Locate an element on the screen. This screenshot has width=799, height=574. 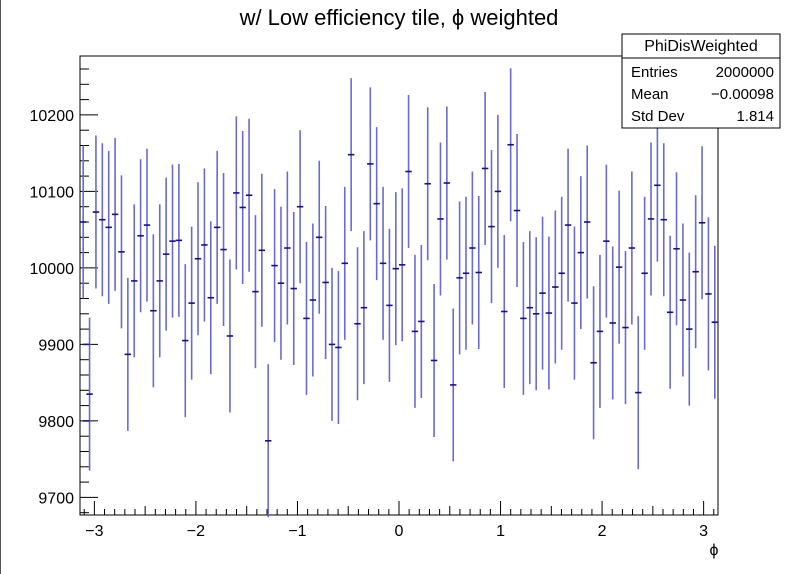
y-tick-label: 9700 is located at coordinates (56, 498).